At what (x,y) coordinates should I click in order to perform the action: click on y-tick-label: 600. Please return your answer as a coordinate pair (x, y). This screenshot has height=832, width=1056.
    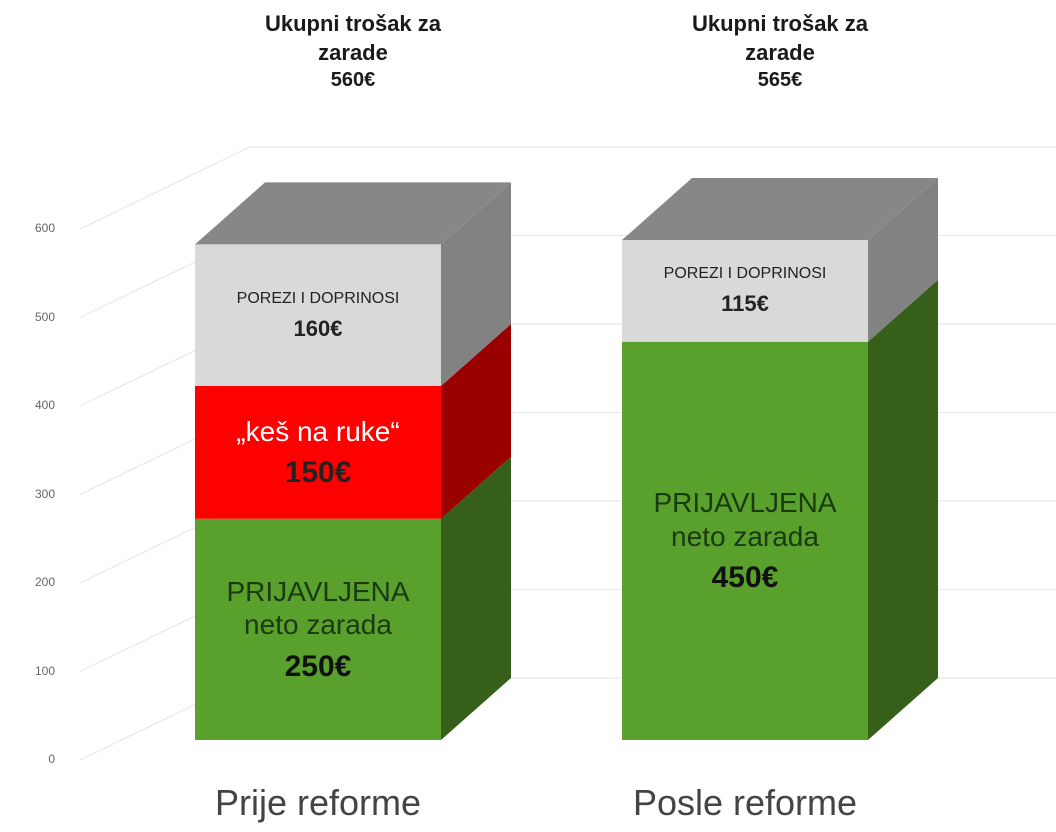
    Looking at the image, I should click on (44, 228).